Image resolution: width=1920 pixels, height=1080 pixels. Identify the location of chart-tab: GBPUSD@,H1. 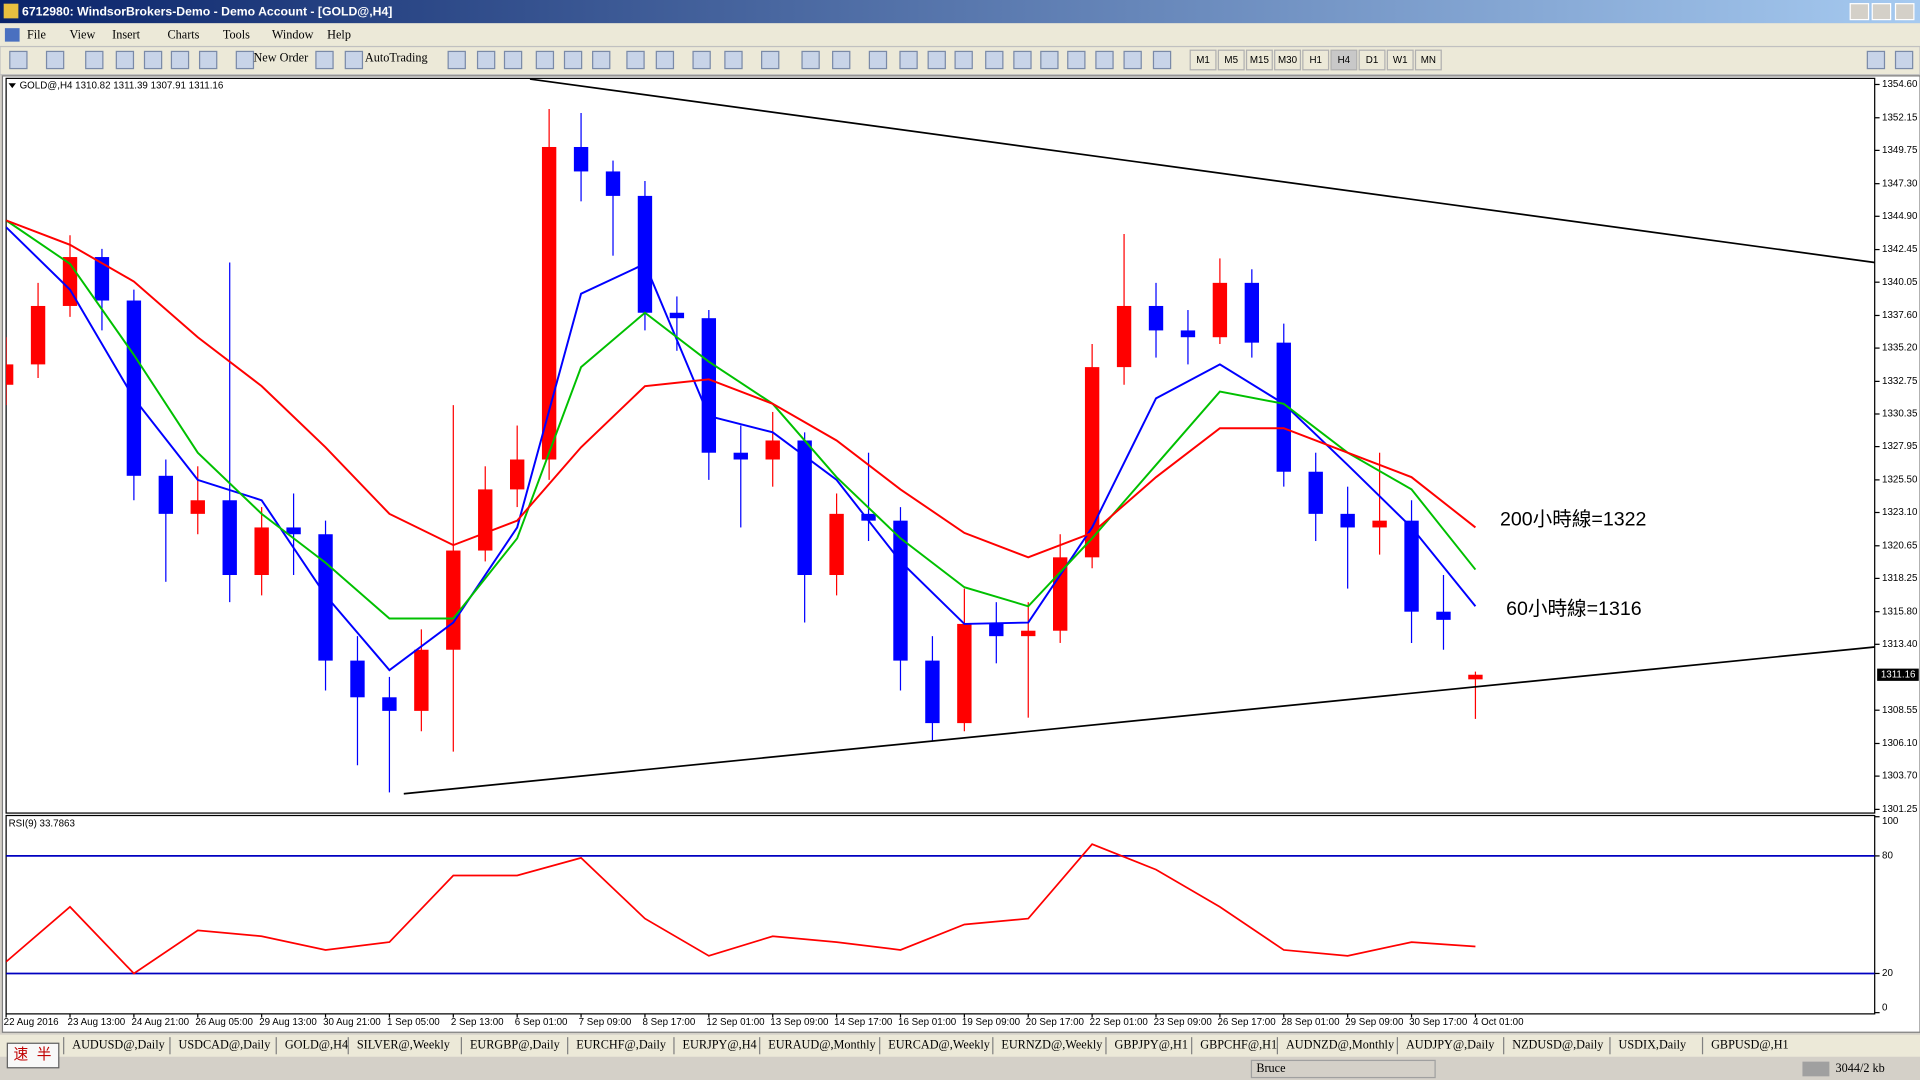
(1750, 1045).